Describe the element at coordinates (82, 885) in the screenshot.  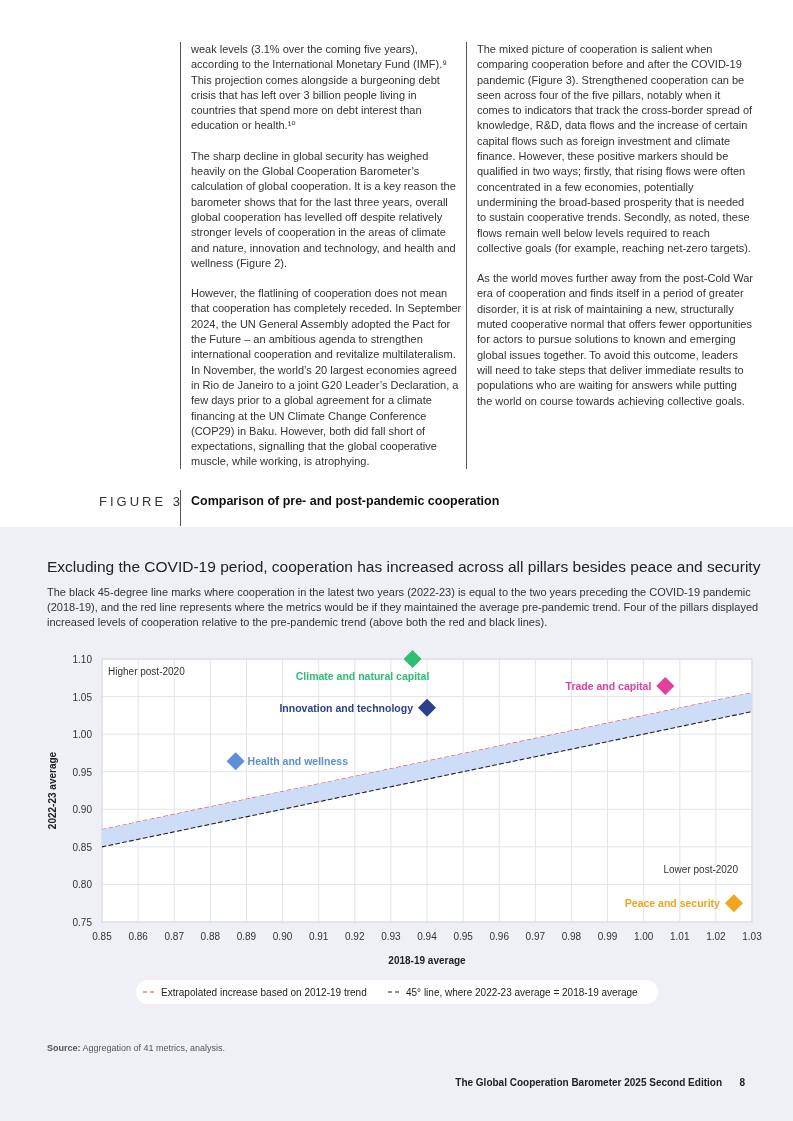
I see `y-tick-label: 0.80` at that location.